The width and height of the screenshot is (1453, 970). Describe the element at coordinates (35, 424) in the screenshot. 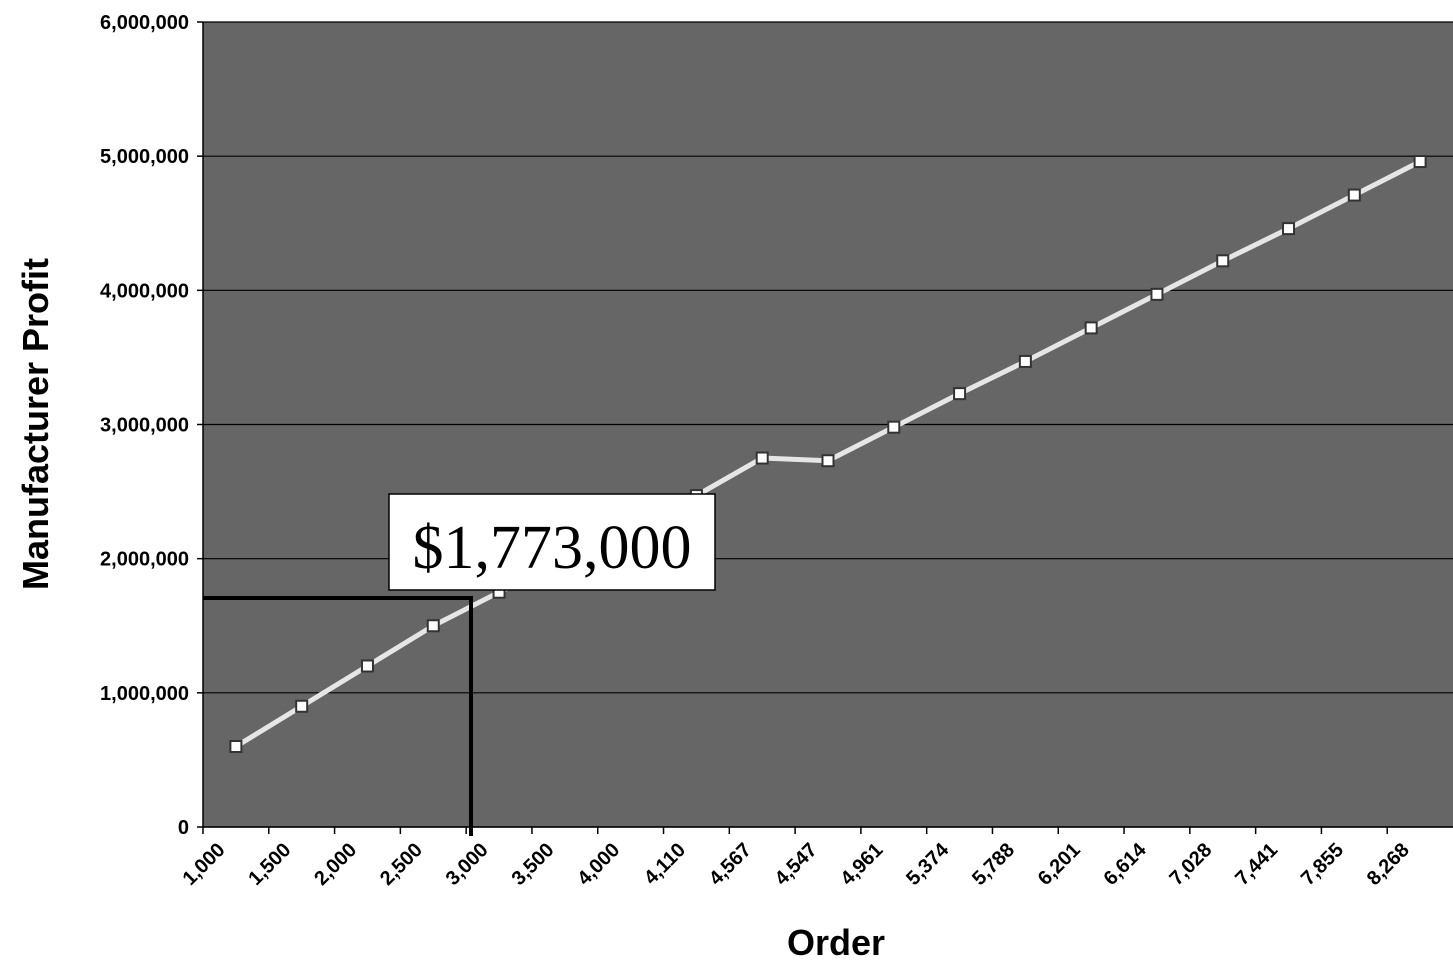

I see `y-axis-label: Manufacturer Profit` at that location.